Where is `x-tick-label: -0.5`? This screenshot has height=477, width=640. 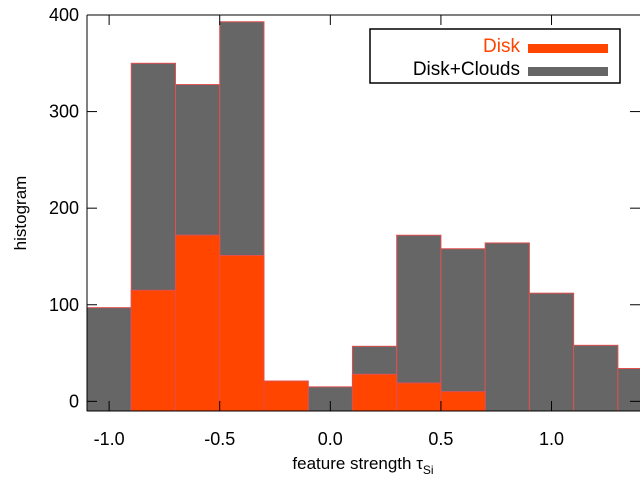 x-tick-label: -0.5 is located at coordinates (219, 439).